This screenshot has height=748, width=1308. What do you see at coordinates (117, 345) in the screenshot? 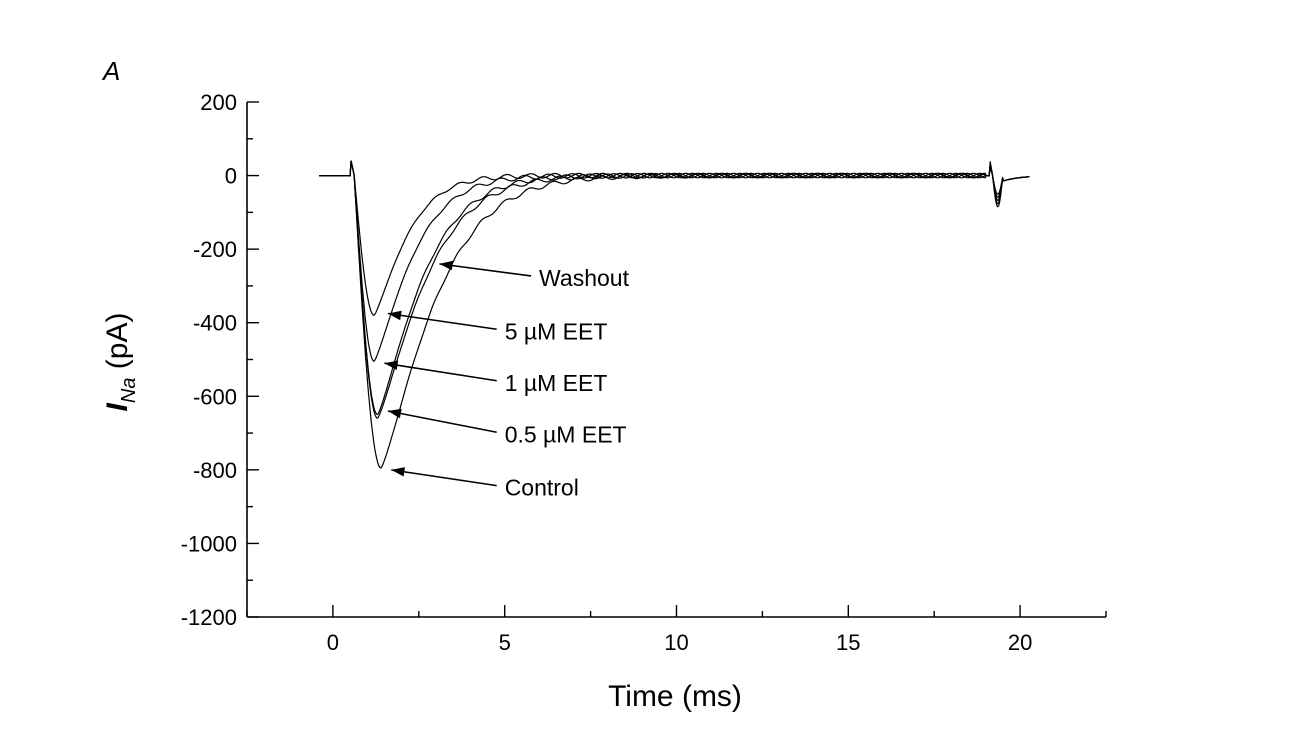
I see `y-axis-title-unit: (pA)` at bounding box center [117, 345].